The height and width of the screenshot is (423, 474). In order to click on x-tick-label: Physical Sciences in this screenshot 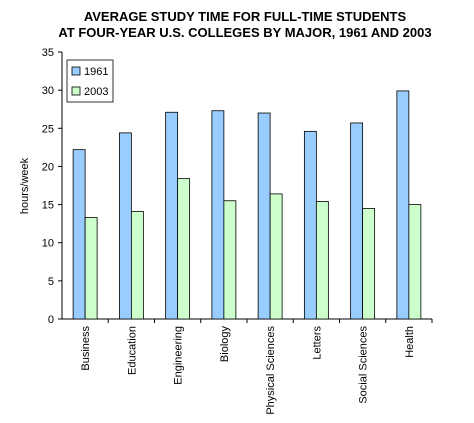, I will do `click(271, 370)`.